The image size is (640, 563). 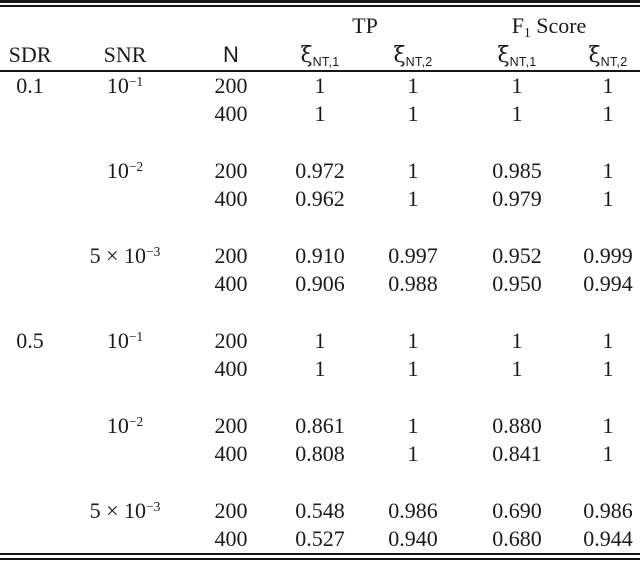 I want to click on col-header-tp-xi1: ξNT,1, so click(x=320, y=56).